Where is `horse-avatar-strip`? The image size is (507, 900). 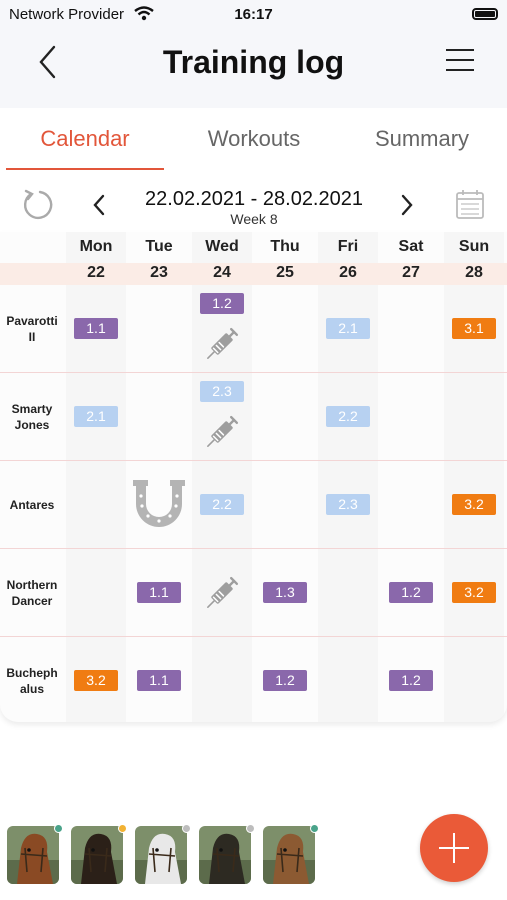 horse-avatar-strip is located at coordinates (200, 856).